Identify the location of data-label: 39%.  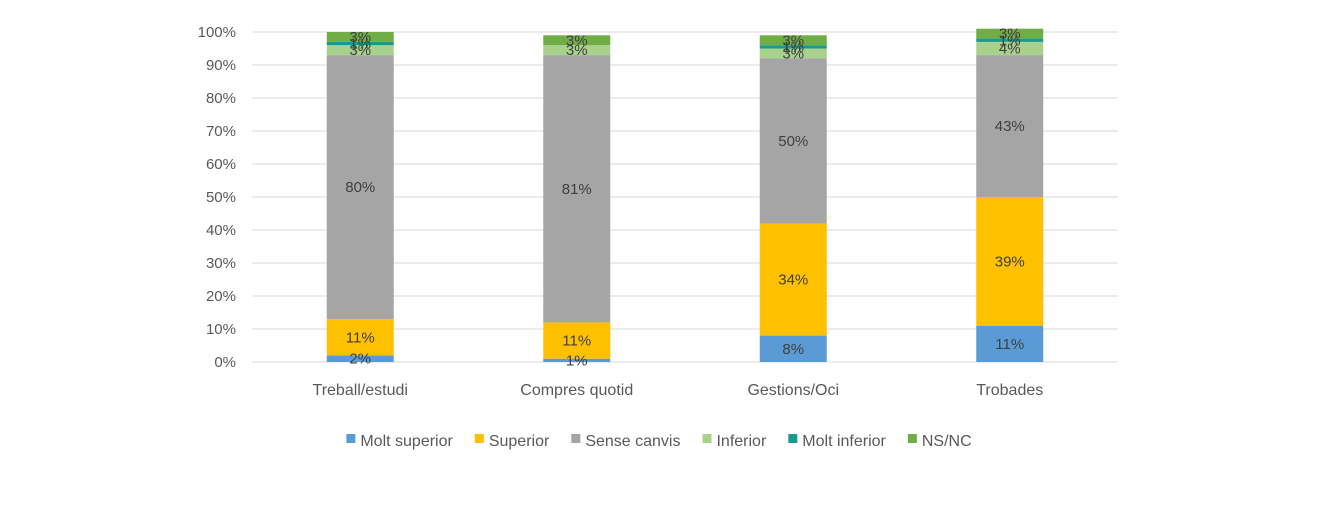
(1010, 261).